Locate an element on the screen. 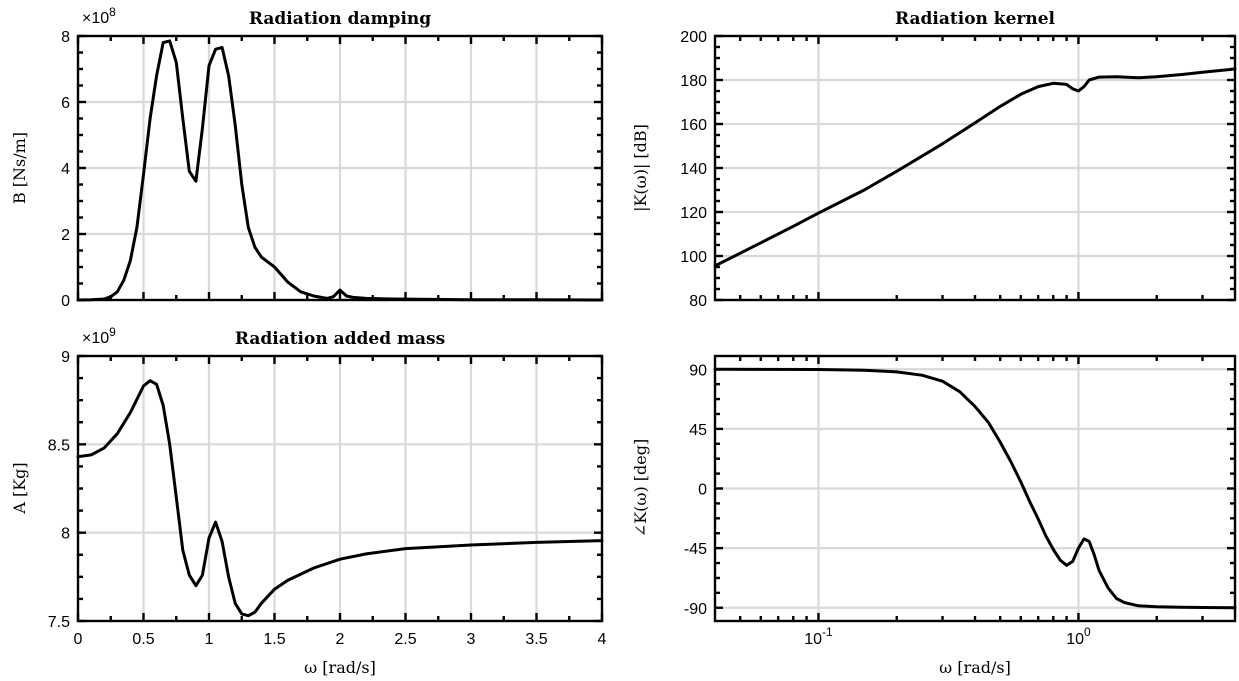 This screenshot has height=681, width=1239. added-mass-ylabel: A [Kg] is located at coordinates (19, 488).